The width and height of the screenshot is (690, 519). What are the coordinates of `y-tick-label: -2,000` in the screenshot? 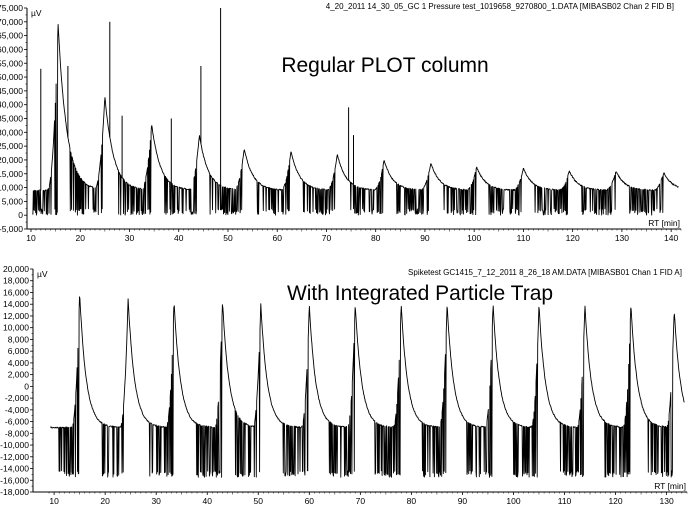 It's located at (17, 398).